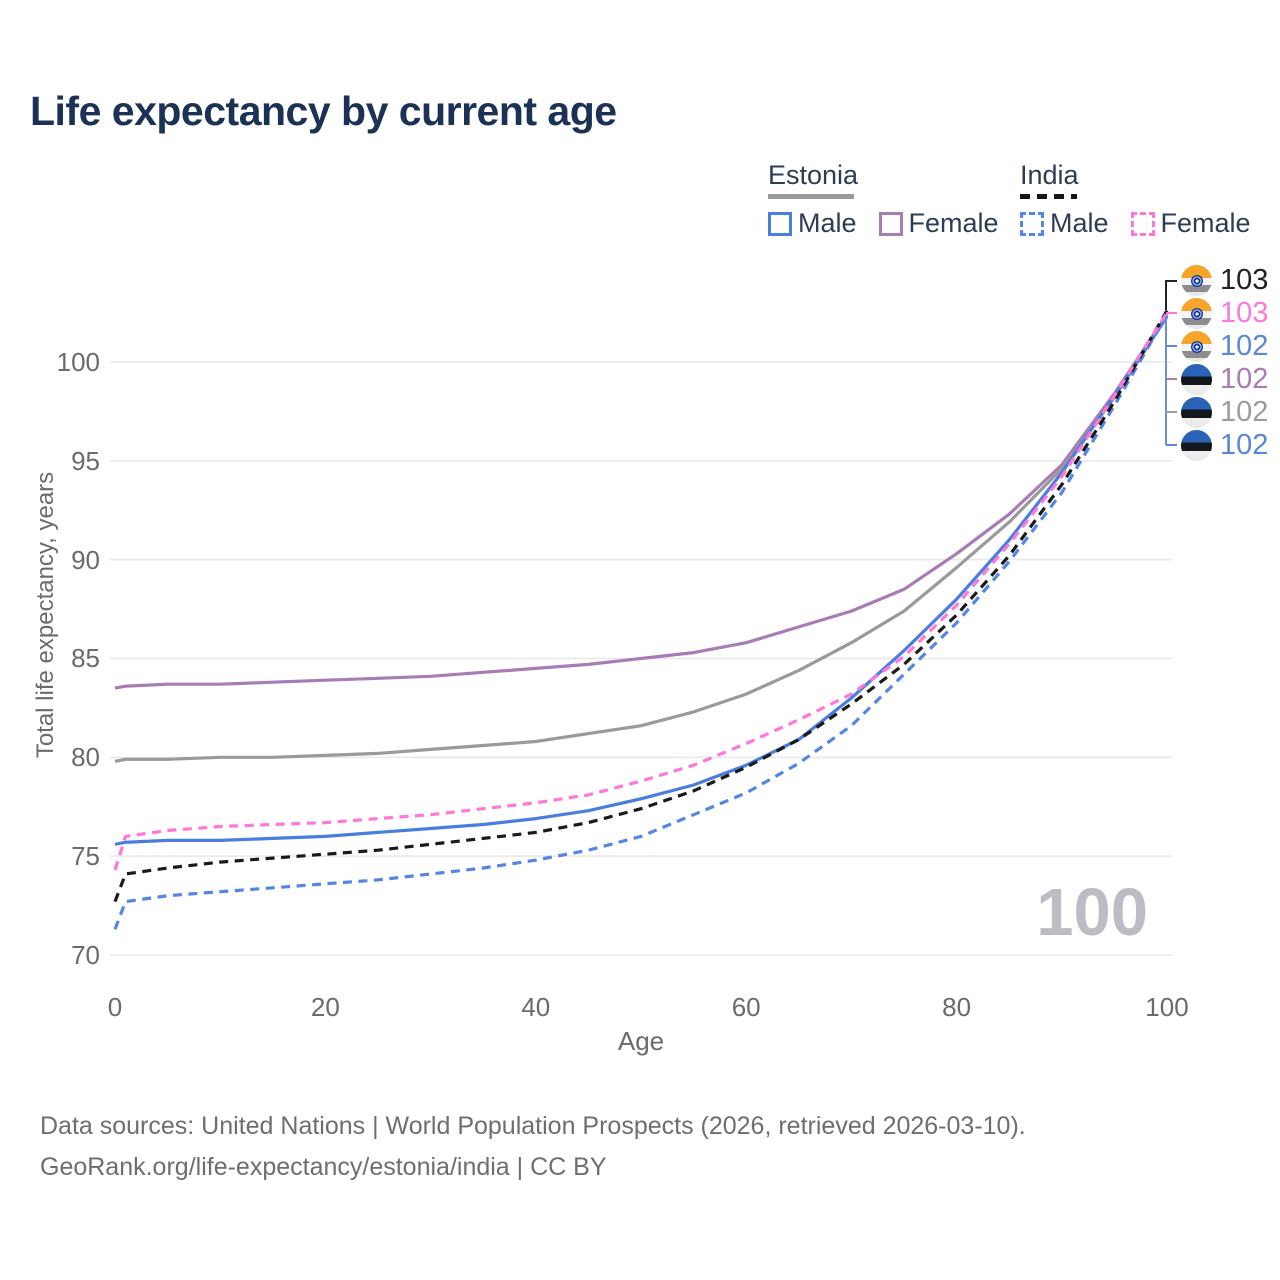 This screenshot has width=1280, height=1280. I want to click on x-tick-label-20: 20, so click(325, 1007).